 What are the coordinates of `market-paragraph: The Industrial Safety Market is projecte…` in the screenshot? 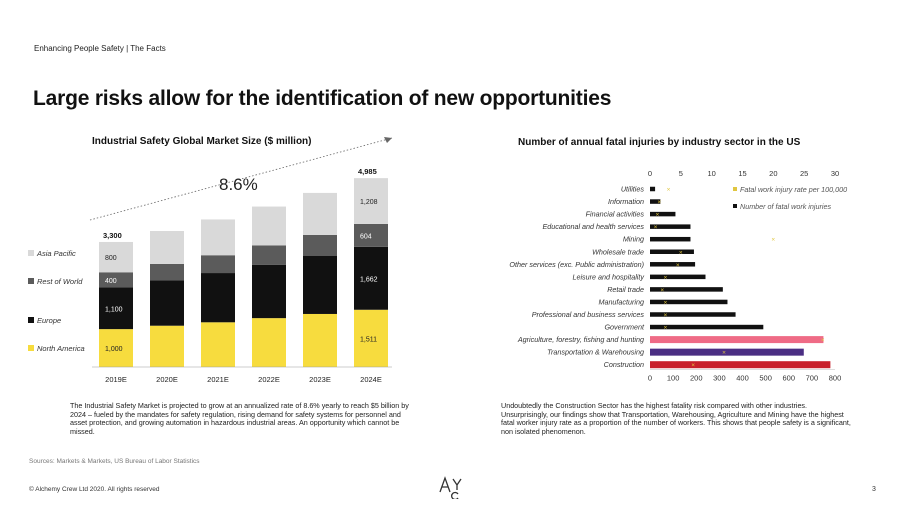 It's located at (239, 418).